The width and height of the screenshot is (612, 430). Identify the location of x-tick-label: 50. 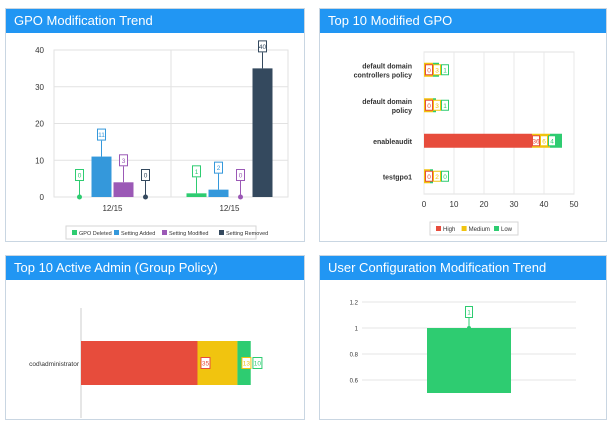
(574, 204).